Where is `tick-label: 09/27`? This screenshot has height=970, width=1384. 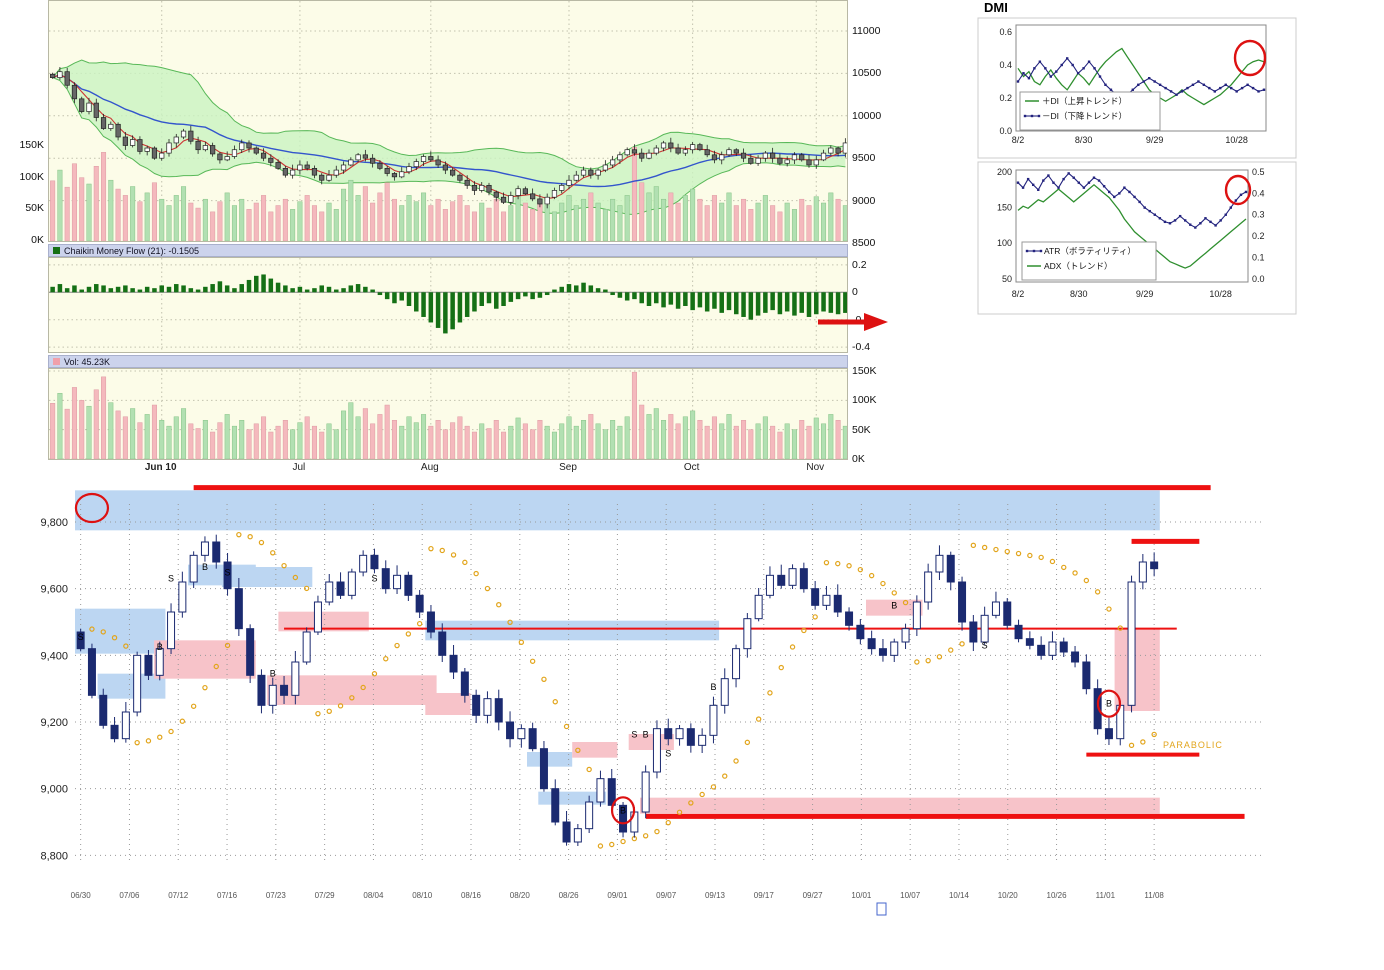 tick-label: 09/27 is located at coordinates (813, 895).